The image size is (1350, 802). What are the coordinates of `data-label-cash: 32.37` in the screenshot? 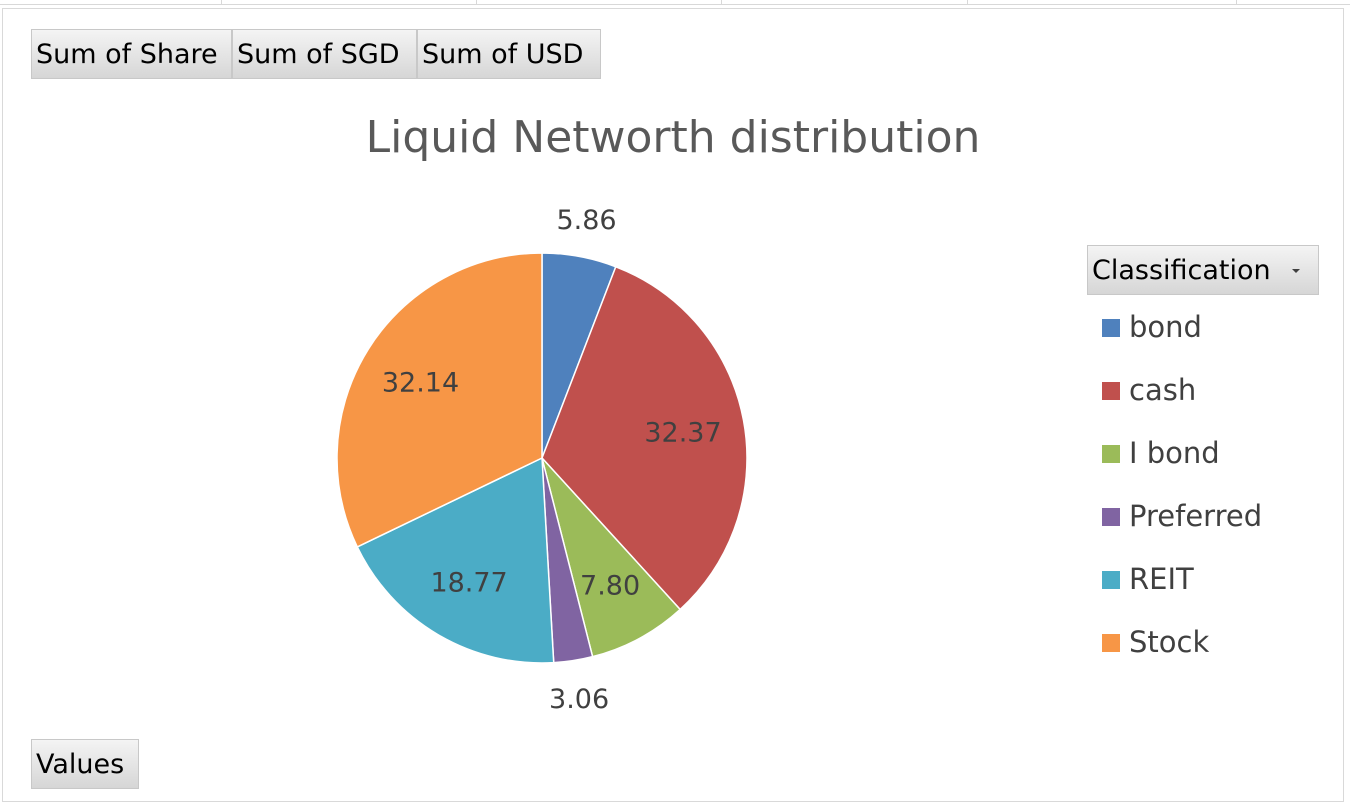 It's located at (682, 433).